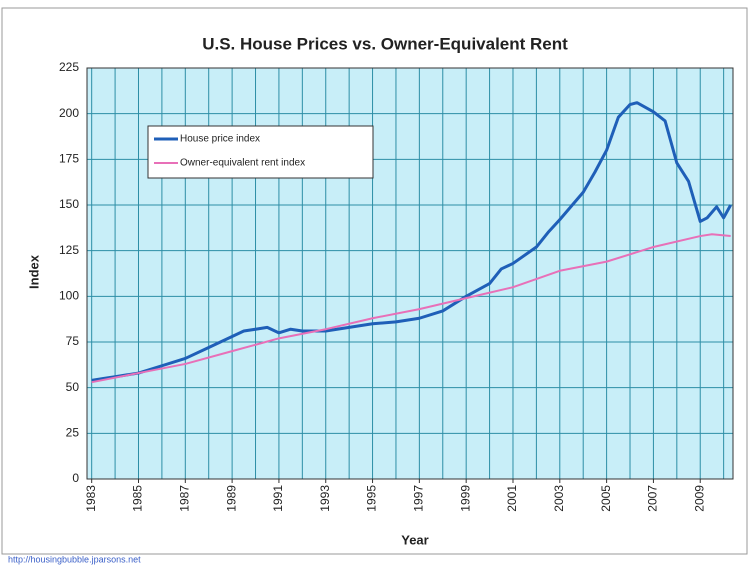 Image resolution: width=749 pixels, height=566 pixels. I want to click on x-tick-label: 2001, so click(512, 498).